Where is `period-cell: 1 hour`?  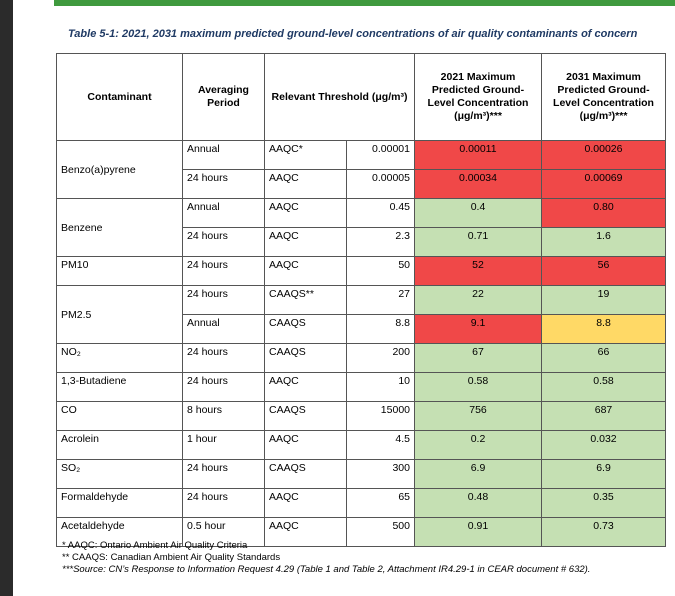 period-cell: 1 hour is located at coordinates (223, 445).